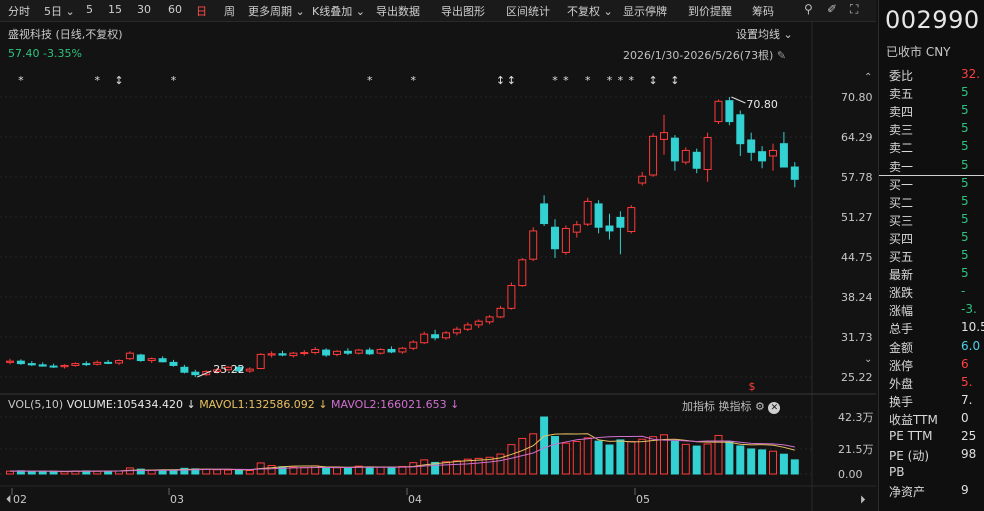 The height and width of the screenshot is (511, 984). What do you see at coordinates (175, 9) in the screenshot?
I see `toolbar-item: 60` at bounding box center [175, 9].